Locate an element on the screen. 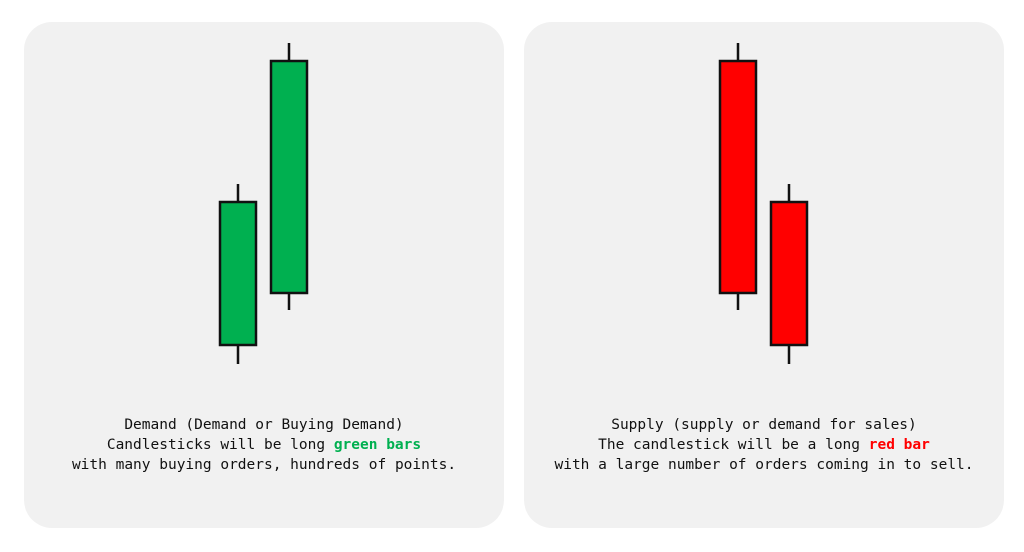 The height and width of the screenshot is (552, 1024). demand-caption-line2: Candlesticks will be long green bars is located at coordinates (264, 445).